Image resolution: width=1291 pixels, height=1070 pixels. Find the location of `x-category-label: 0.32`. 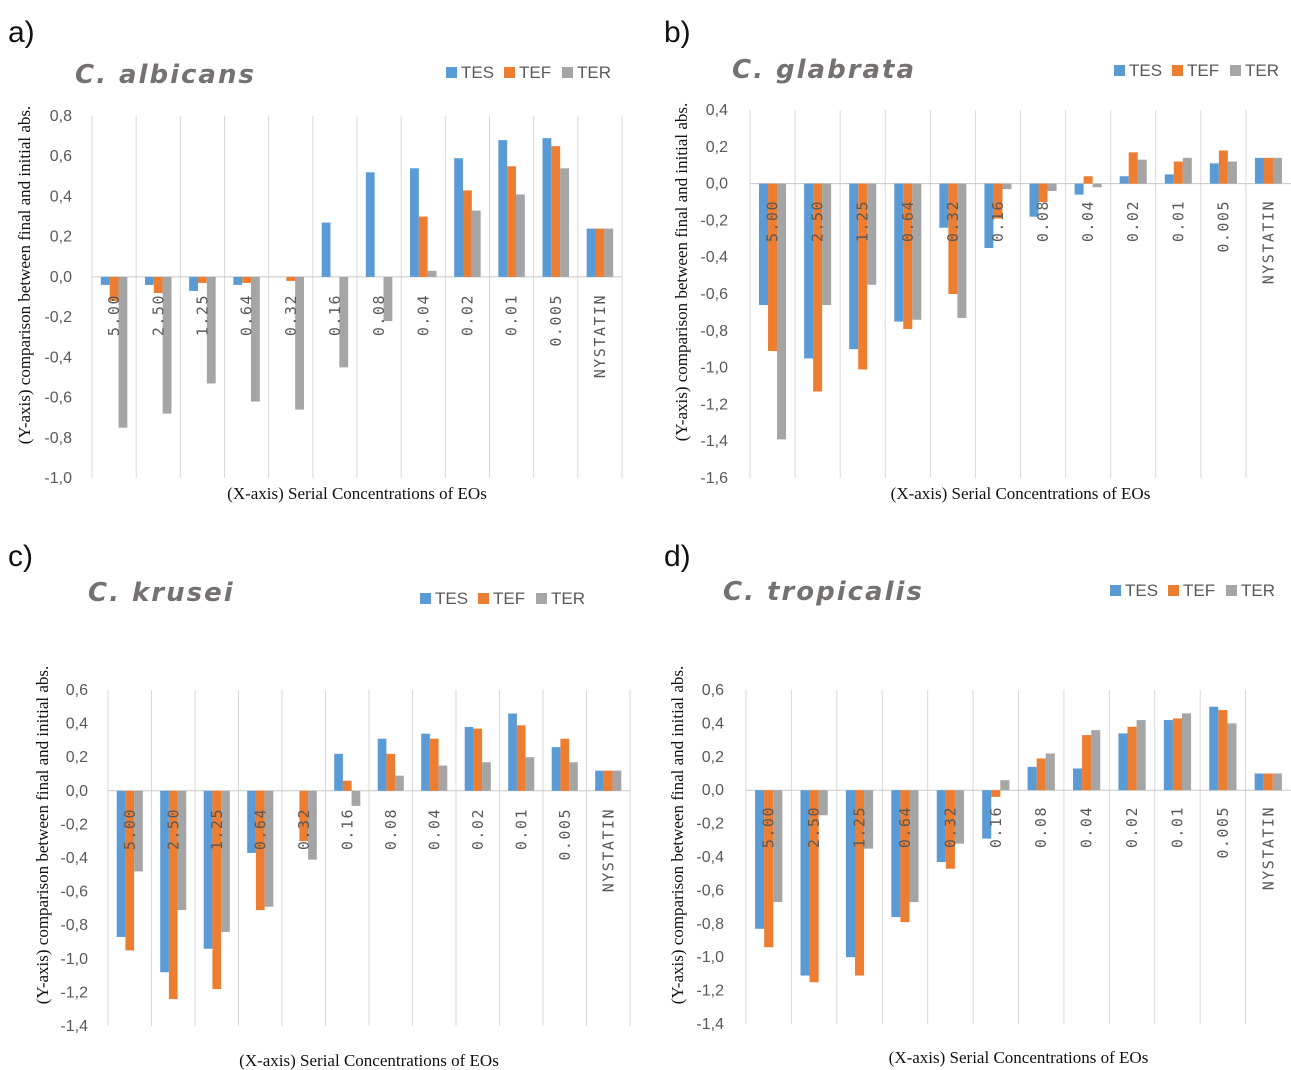

x-category-label: 0.32 is located at coordinates (304, 829).